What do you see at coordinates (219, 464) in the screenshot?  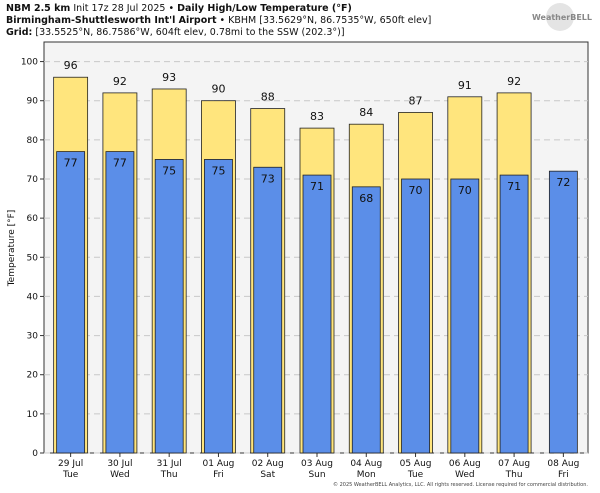 I see `x-tick-label: 01 Aug` at bounding box center [219, 464].